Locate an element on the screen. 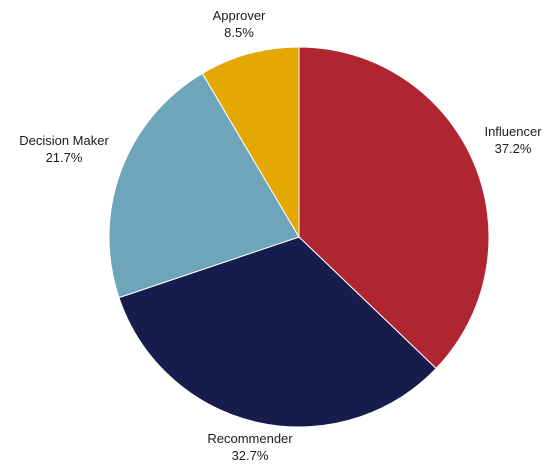 This screenshot has width=558, height=465. slice-label-approver: Approver is located at coordinates (239, 15).